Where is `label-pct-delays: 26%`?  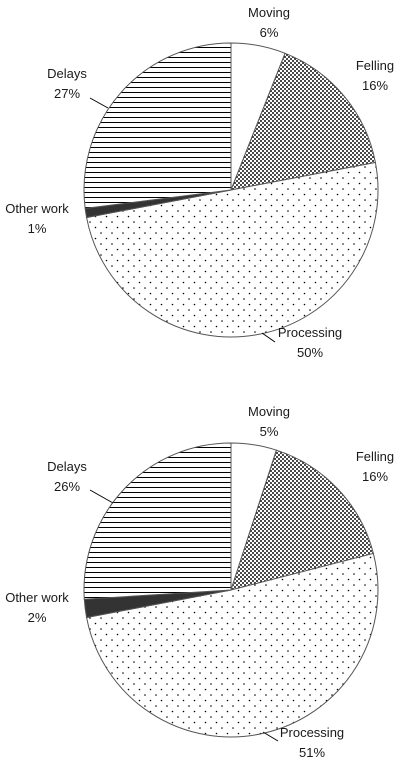
label-pct-delays: 26% is located at coordinates (67, 486).